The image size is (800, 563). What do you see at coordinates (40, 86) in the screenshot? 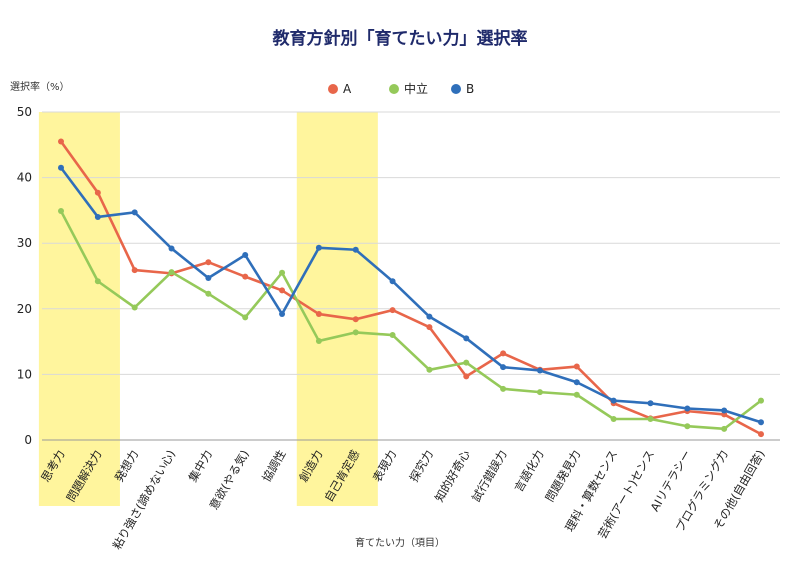
I see `y-axis-label: 選択率（%）` at bounding box center [40, 86].